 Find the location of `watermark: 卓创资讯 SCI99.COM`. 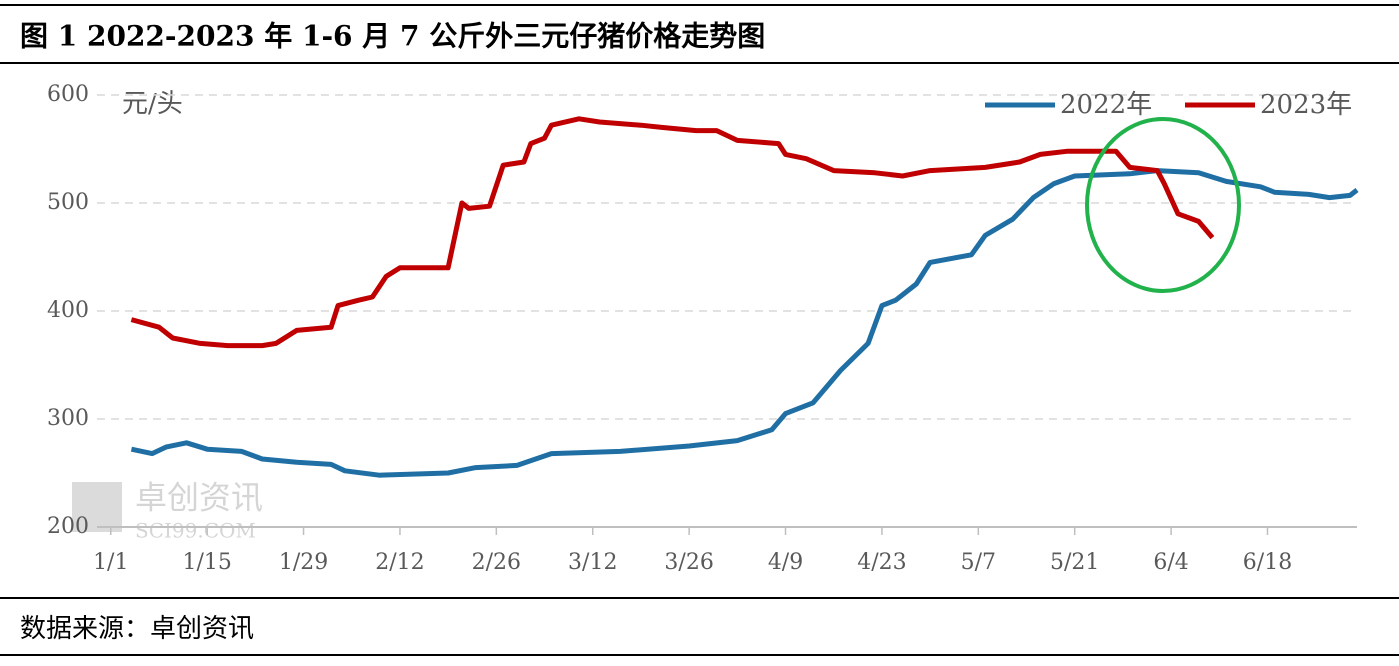

watermark: 卓创资讯 SCI99.COM is located at coordinates (167, 511).